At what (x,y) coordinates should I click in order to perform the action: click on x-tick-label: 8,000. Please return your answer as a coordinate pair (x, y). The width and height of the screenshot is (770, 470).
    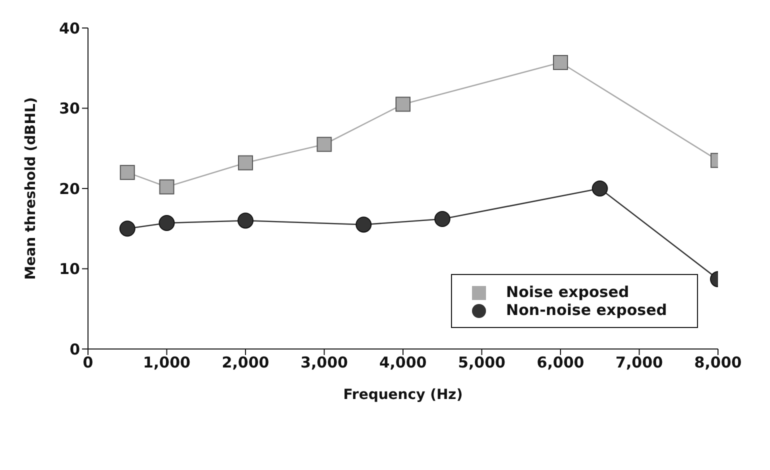
    Looking at the image, I should click on (718, 363).